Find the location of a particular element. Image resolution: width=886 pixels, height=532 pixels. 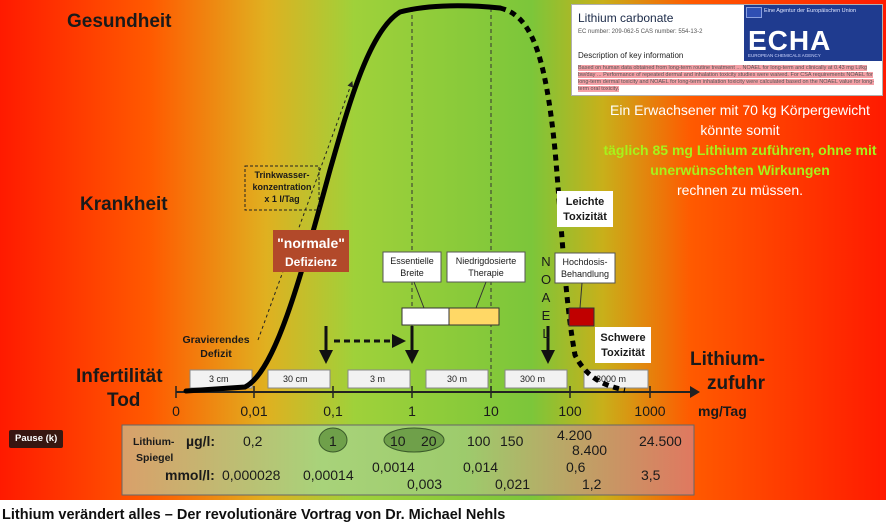

svg-text: Toxizität is located at coordinates (585, 217).